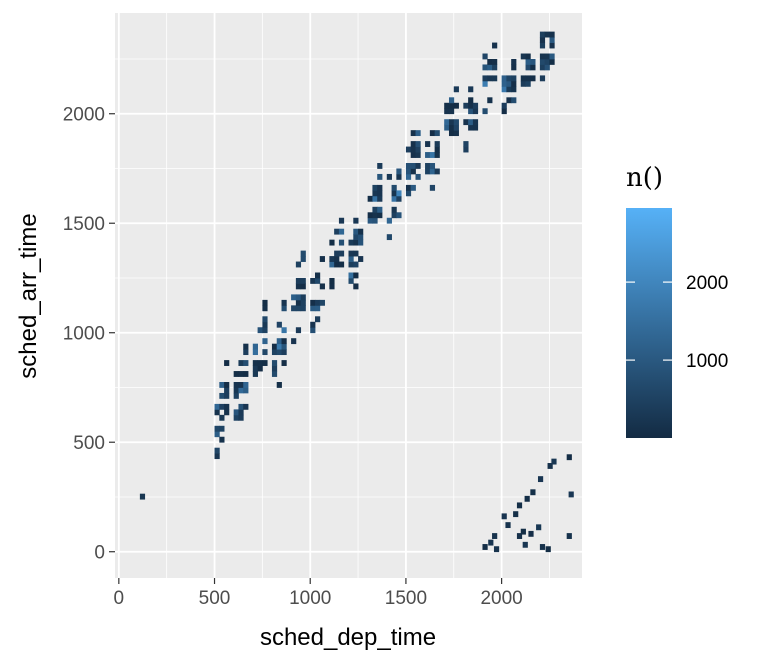 Image resolution: width=768 pixels, height=672 pixels. I want to click on x-tick-label: 2000, so click(501, 598).